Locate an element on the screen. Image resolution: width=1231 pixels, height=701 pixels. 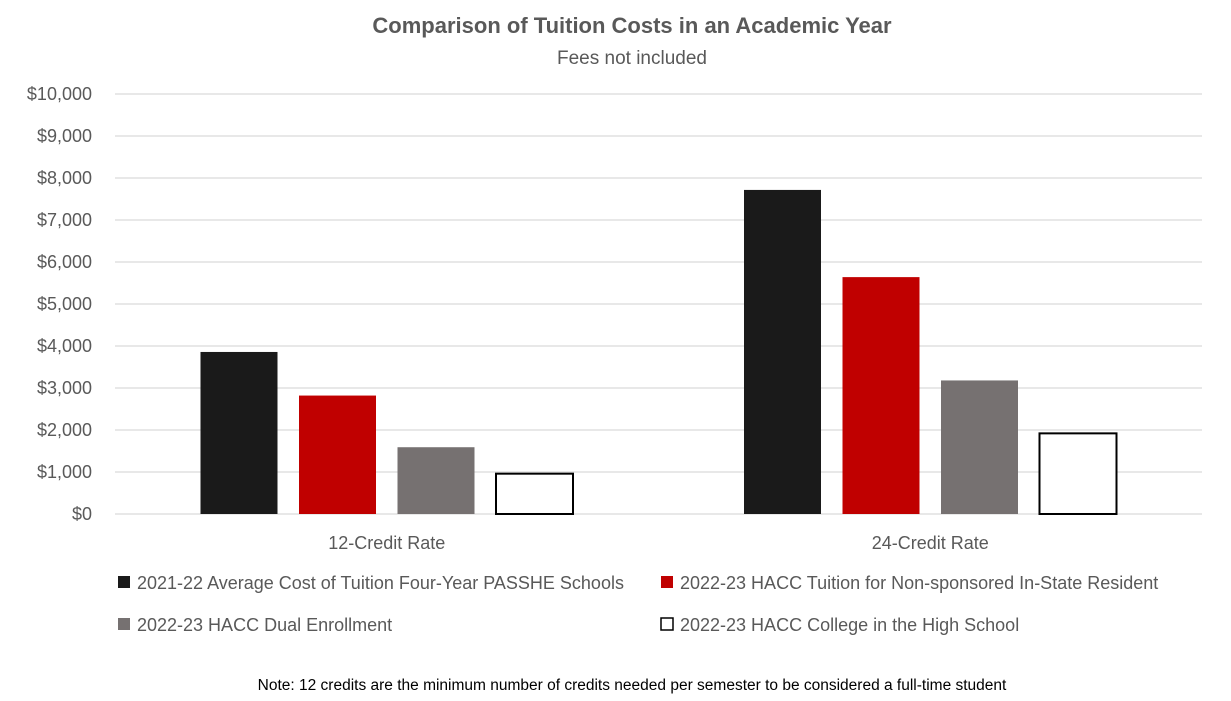
x-axis-tick-labels: 12-Credit Rate 24-Credit Rate is located at coordinates (658, 543).